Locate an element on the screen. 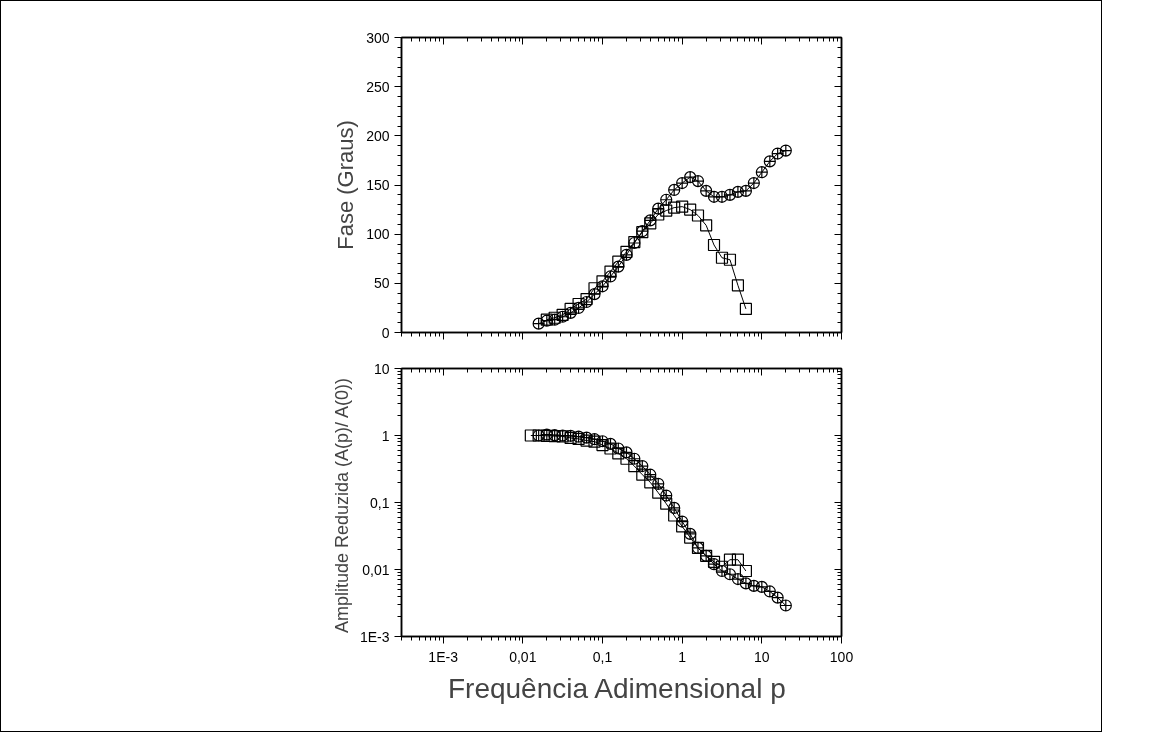 This screenshot has width=1170, height=738. x-tick-label: 100 is located at coordinates (841, 656).